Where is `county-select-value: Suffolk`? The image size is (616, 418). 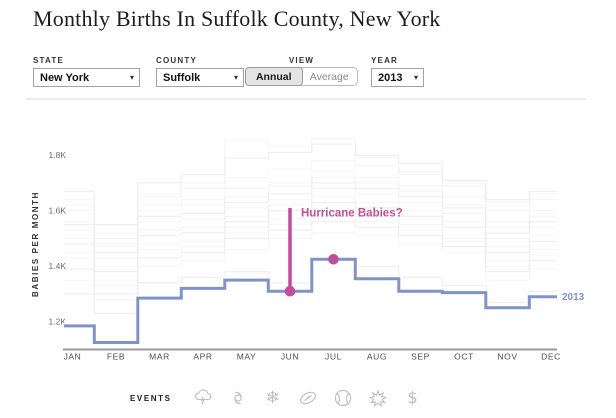
county-select-value: Suffolk is located at coordinates (182, 77).